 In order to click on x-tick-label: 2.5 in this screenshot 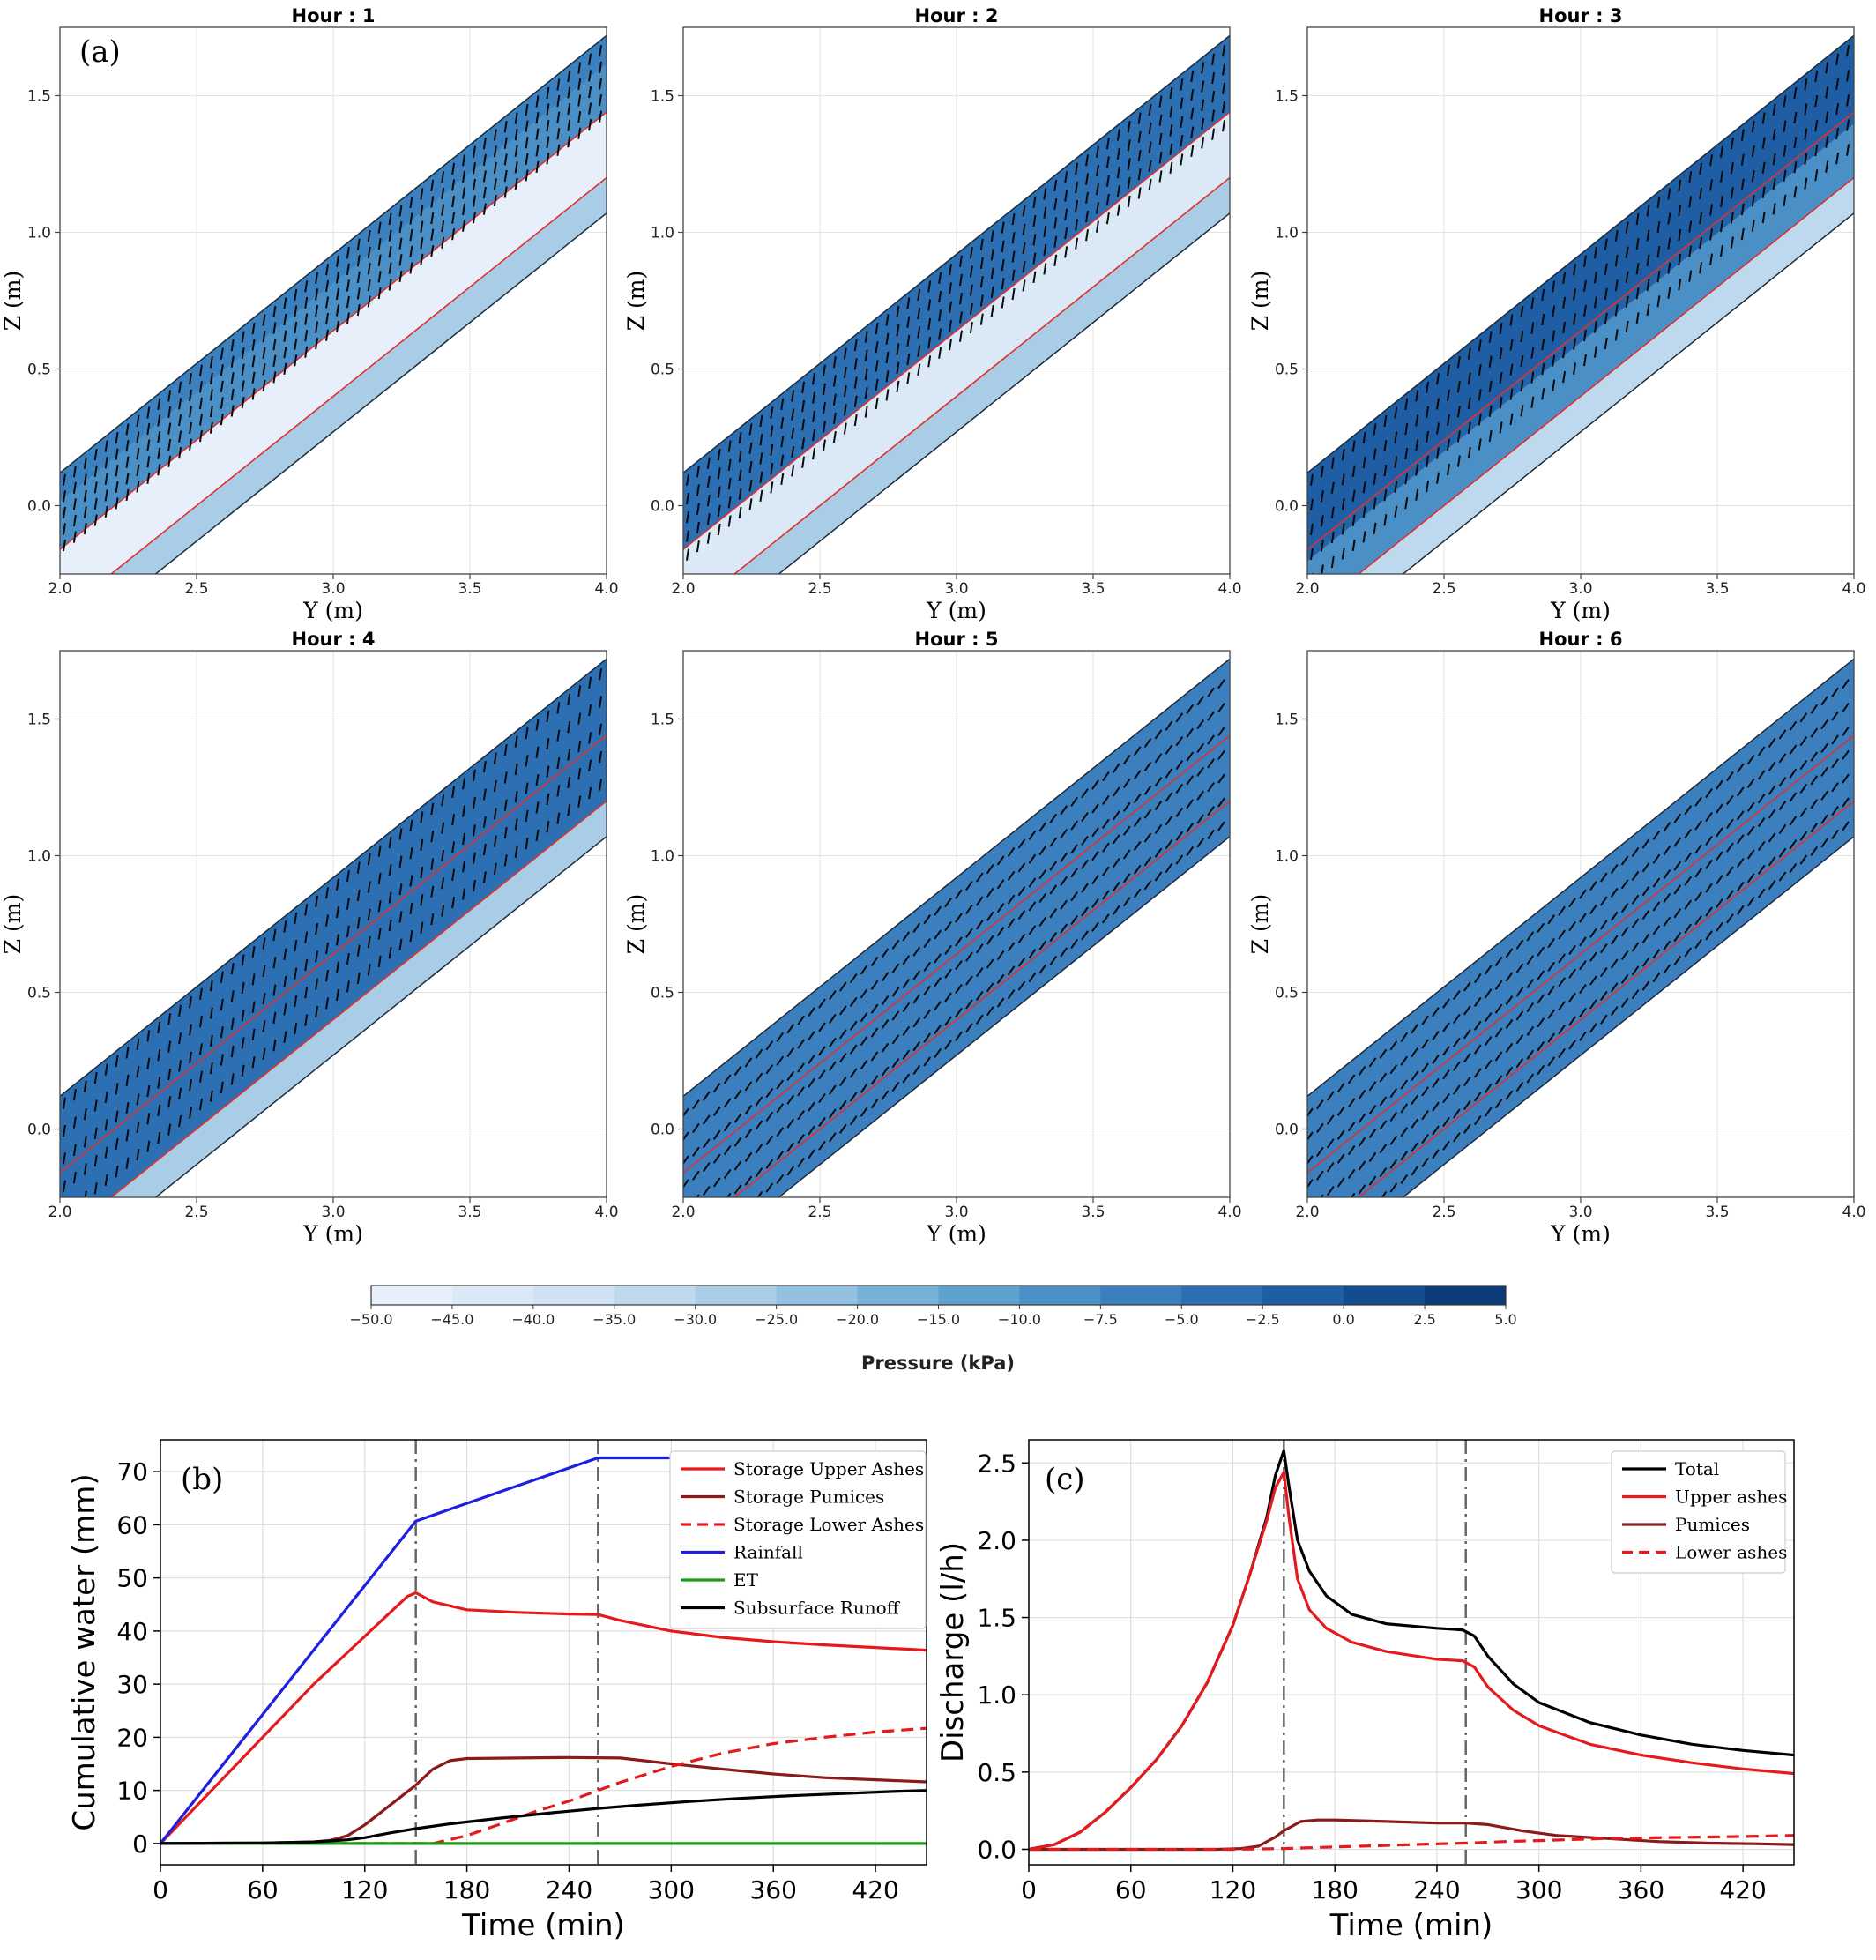, I will do `click(819, 589)`.